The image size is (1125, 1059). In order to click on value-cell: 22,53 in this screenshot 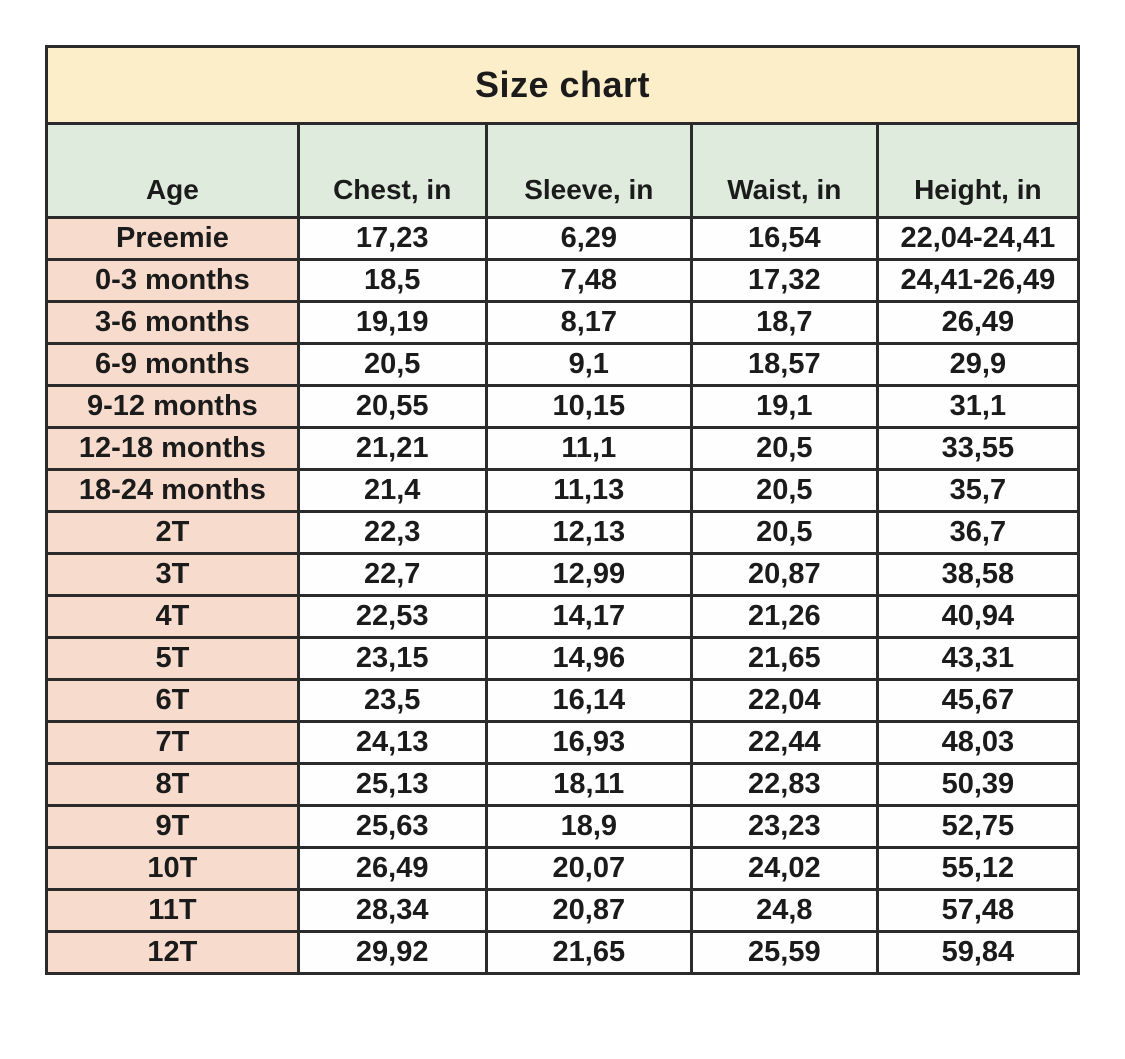, I will do `click(392, 616)`.